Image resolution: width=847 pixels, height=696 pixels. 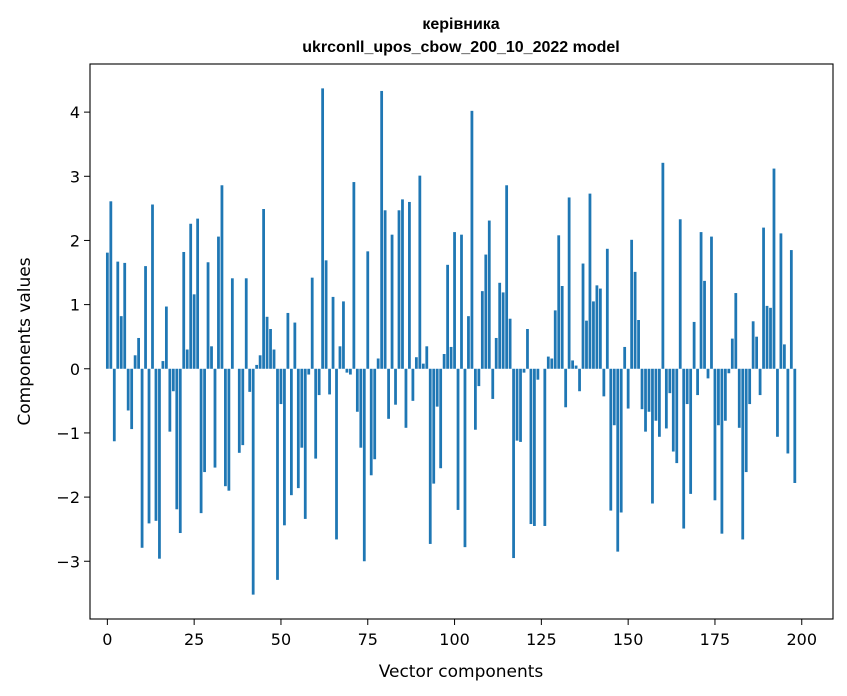 What do you see at coordinates (68, 433) in the screenshot?
I see `y-tick-label: −1` at bounding box center [68, 433].